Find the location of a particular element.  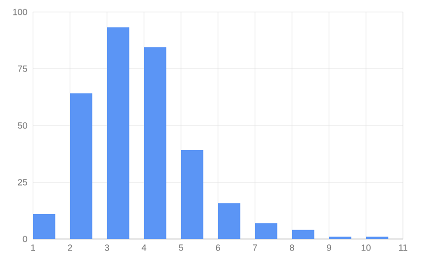

y-tick-label: 100 is located at coordinates (20, 12).